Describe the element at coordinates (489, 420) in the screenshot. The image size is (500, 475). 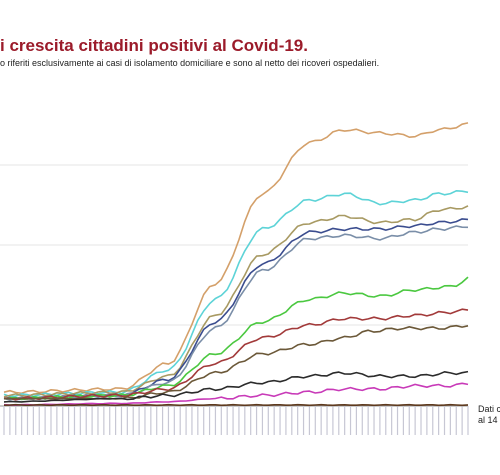
I see `data-note-line2: al 14 g` at that location.